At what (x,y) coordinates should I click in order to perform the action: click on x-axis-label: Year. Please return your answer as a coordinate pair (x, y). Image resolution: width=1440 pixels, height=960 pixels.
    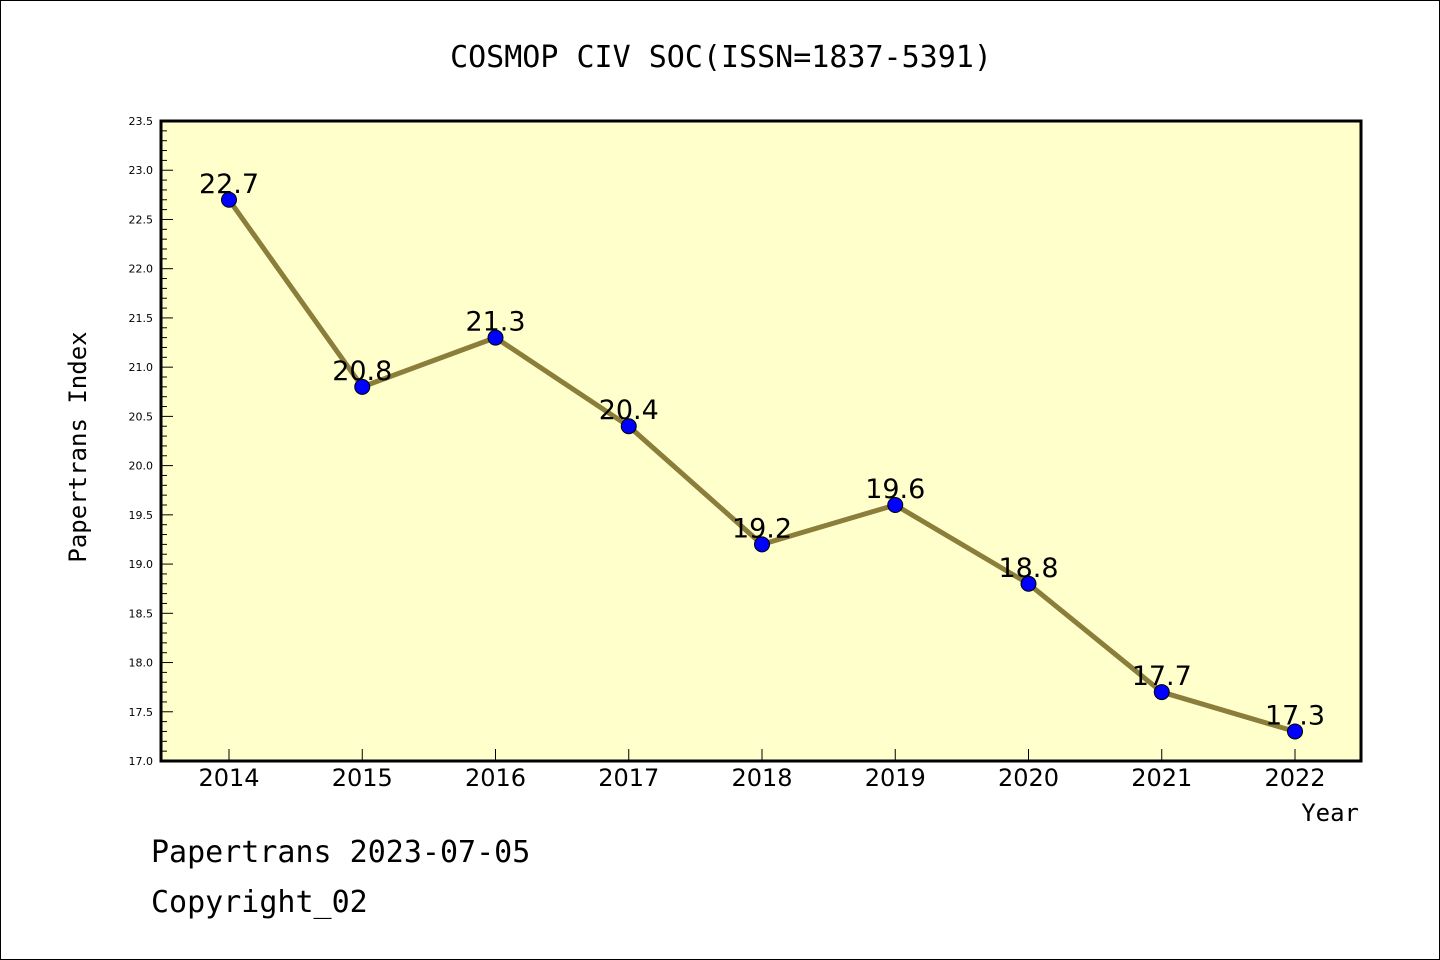
    Looking at the image, I should click on (1330, 813).